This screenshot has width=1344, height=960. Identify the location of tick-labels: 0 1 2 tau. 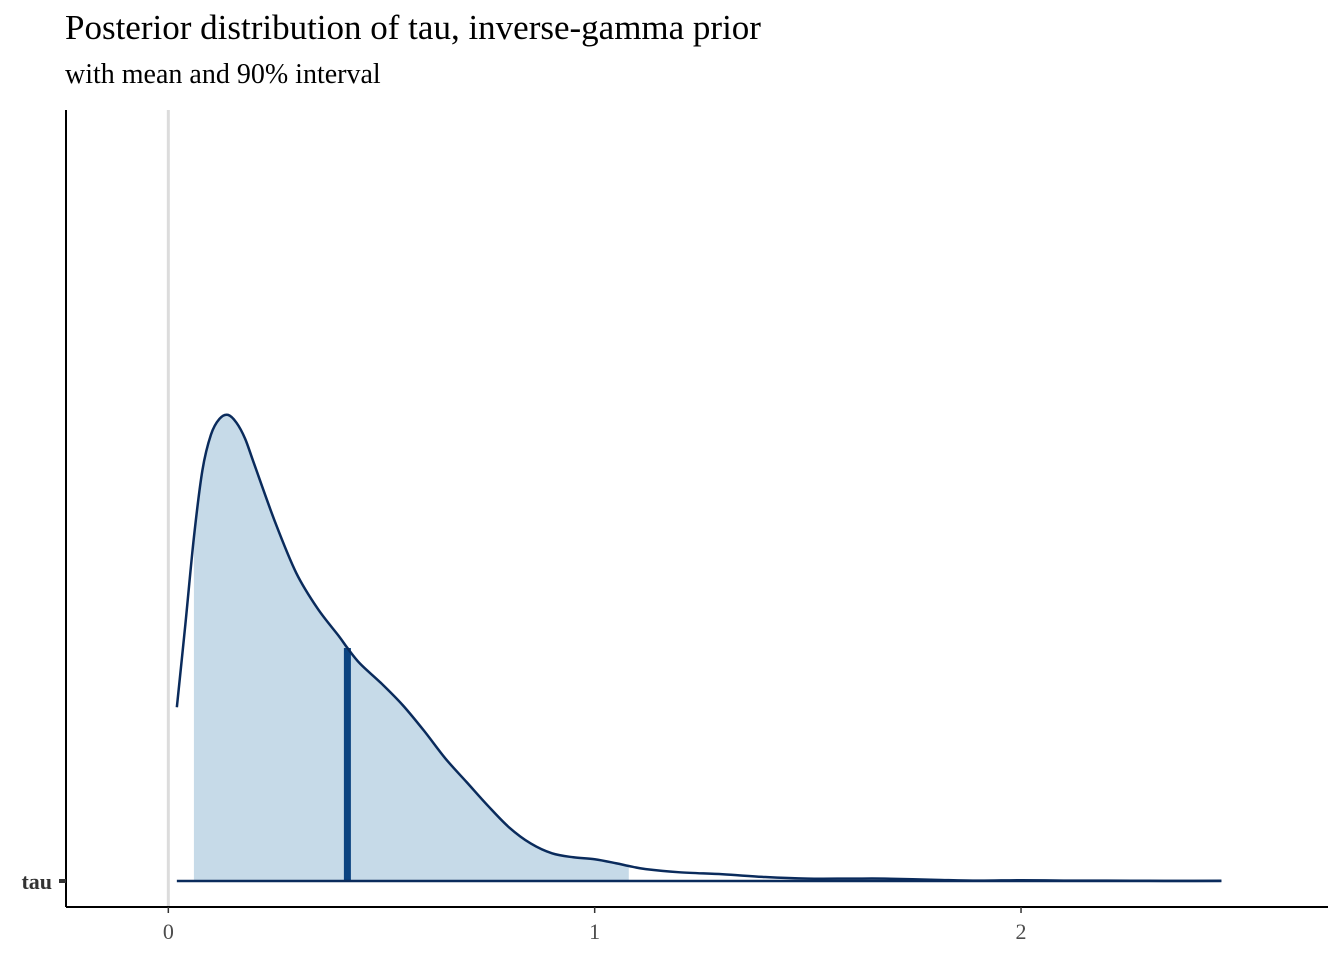
(523, 906).